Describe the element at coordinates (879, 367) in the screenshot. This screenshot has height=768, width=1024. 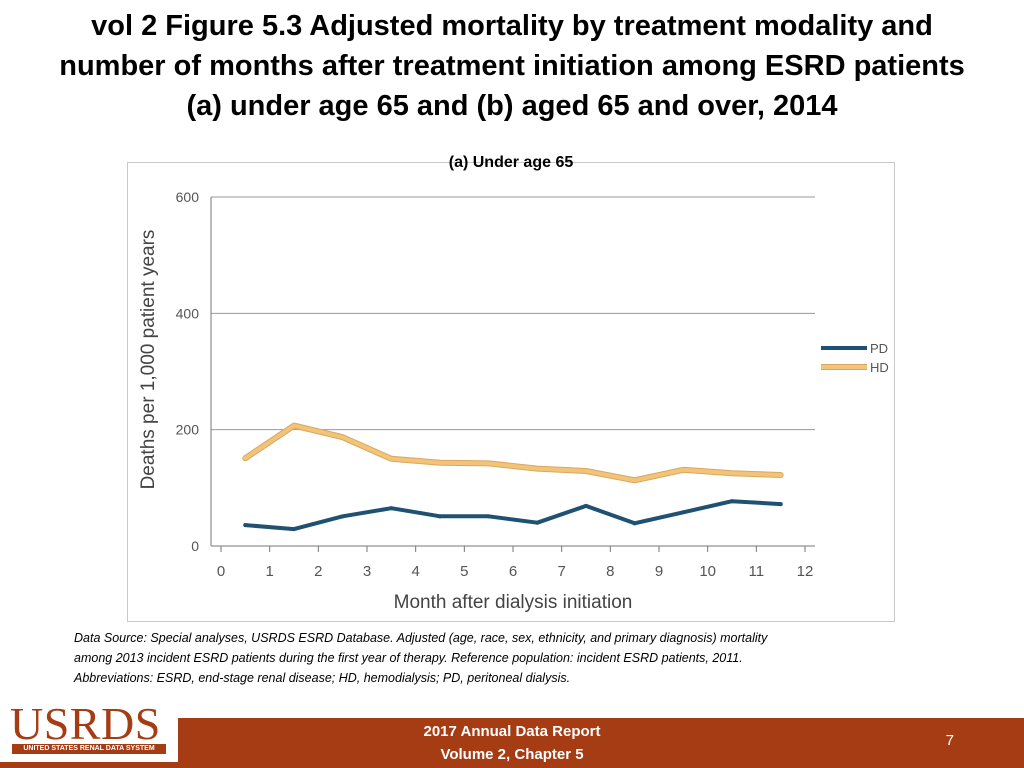
I see `legend-label-hd: HD` at that location.